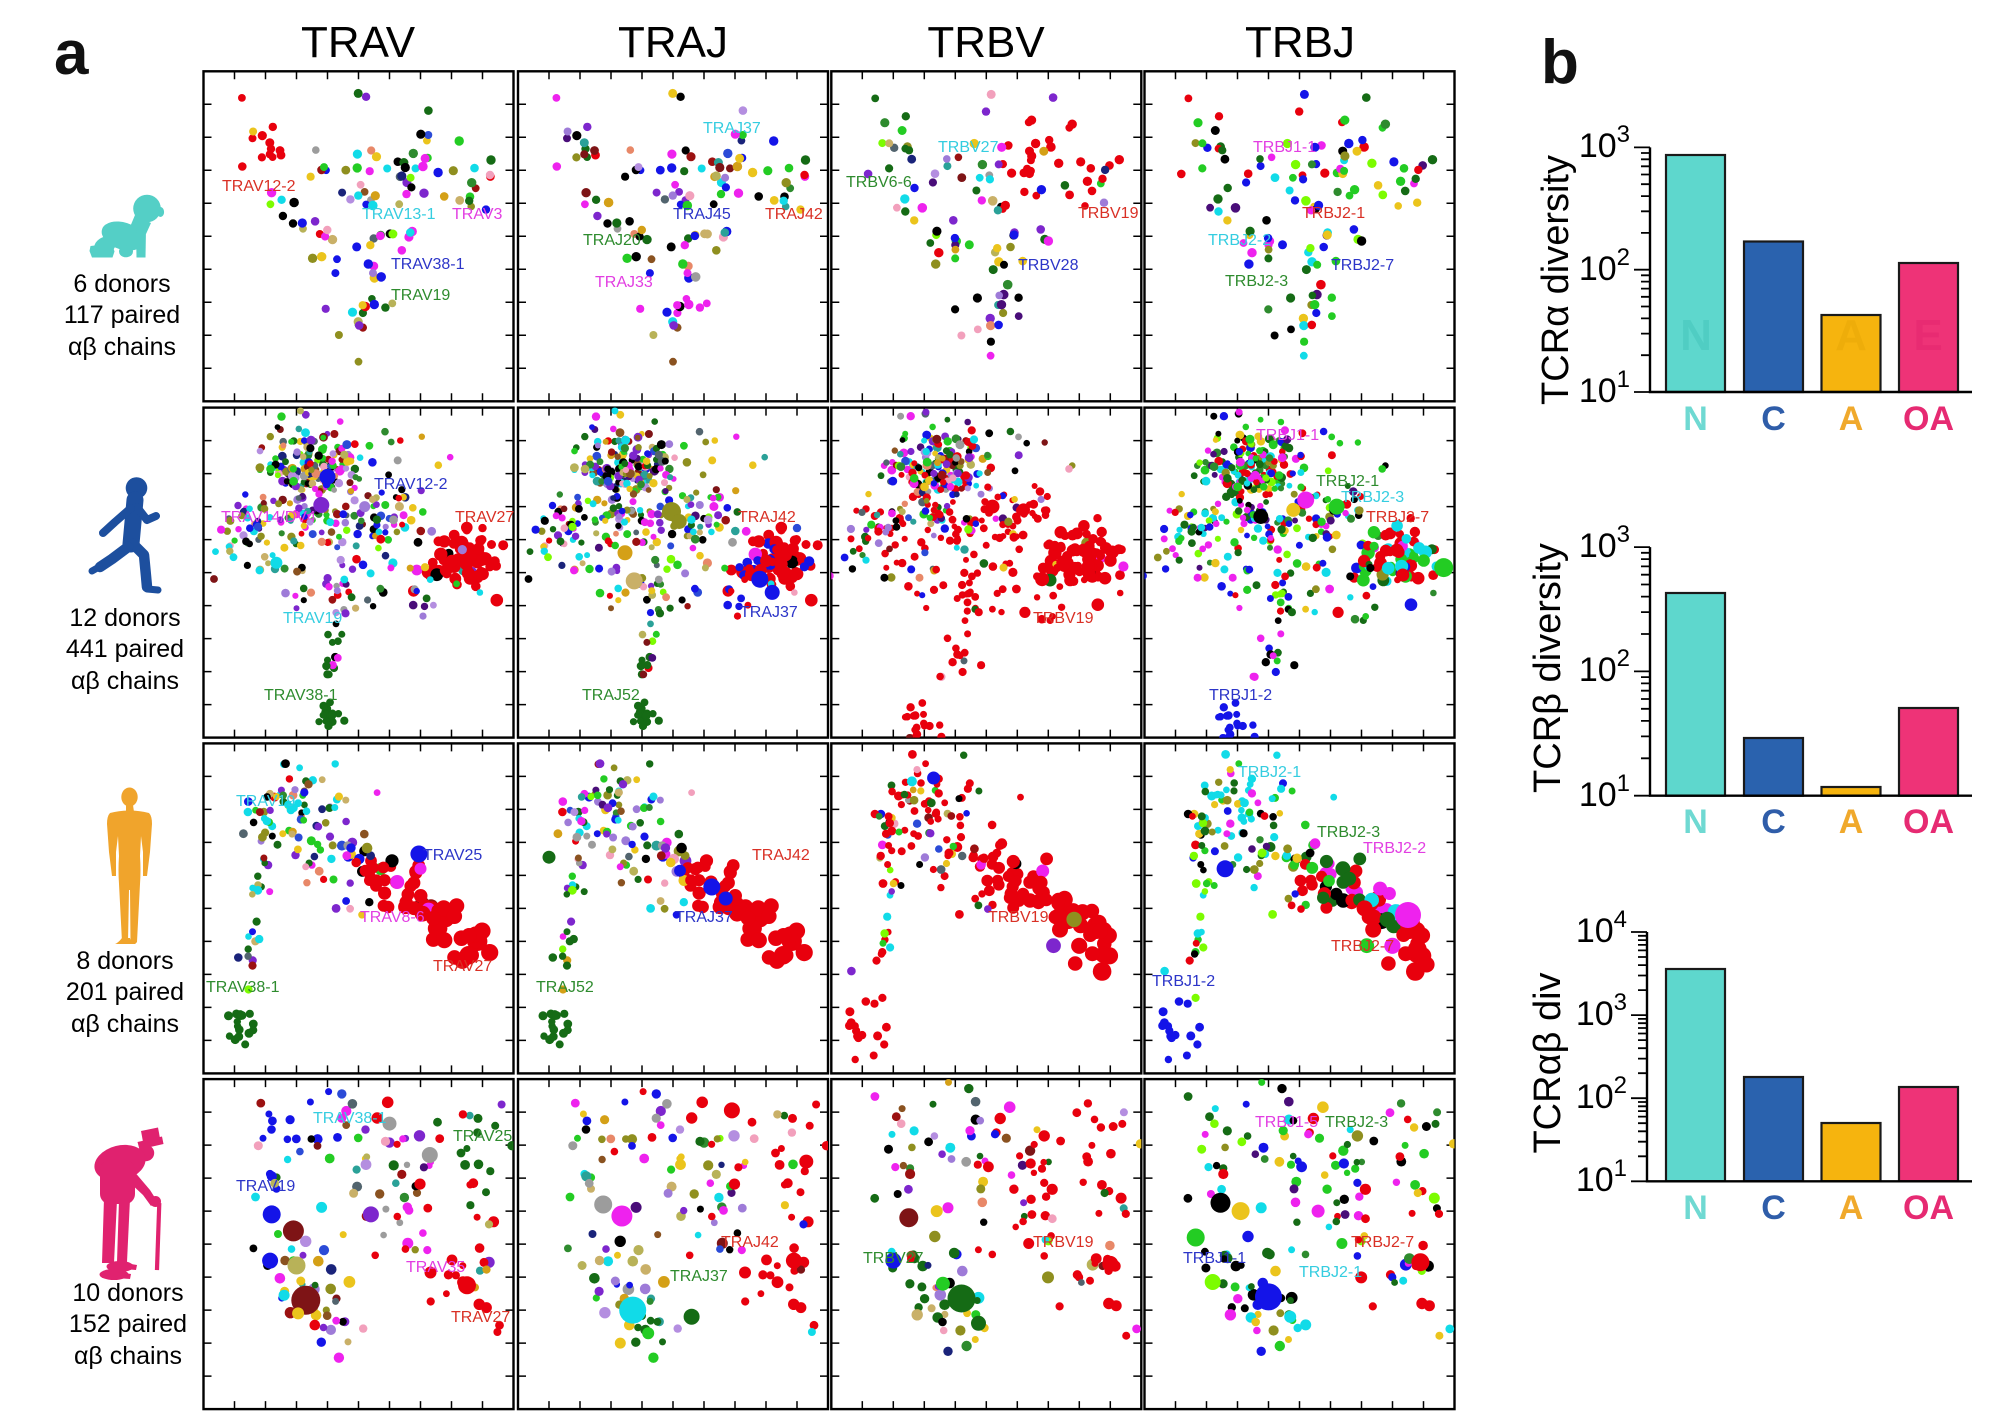  Describe the element at coordinates (879, 182) in the screenshot. I see `svg-text: TRBV6-6` at that location.